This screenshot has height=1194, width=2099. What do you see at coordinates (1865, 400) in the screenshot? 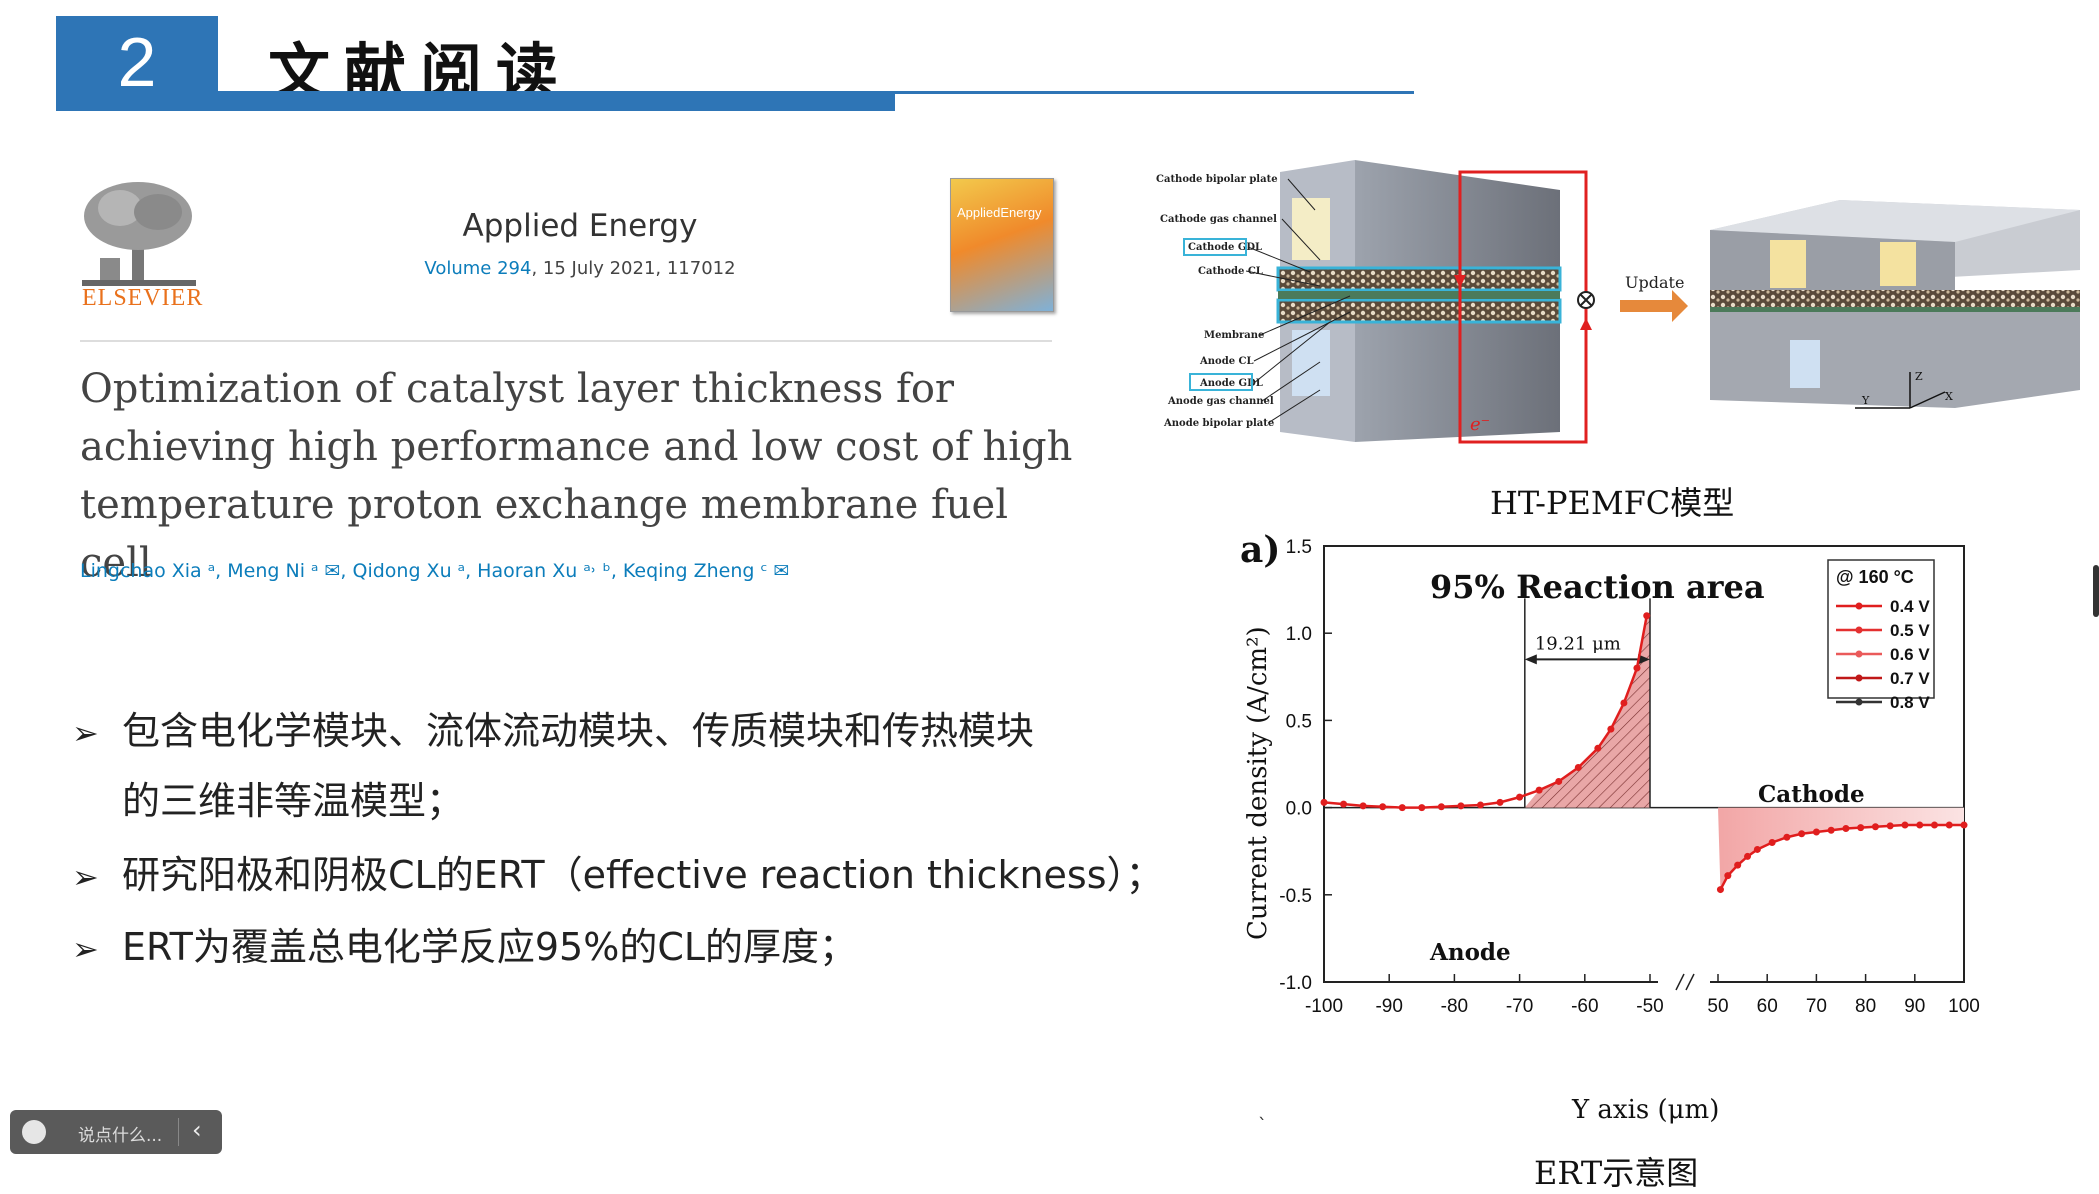
I see `axis-y-label: Y` at bounding box center [1865, 400].